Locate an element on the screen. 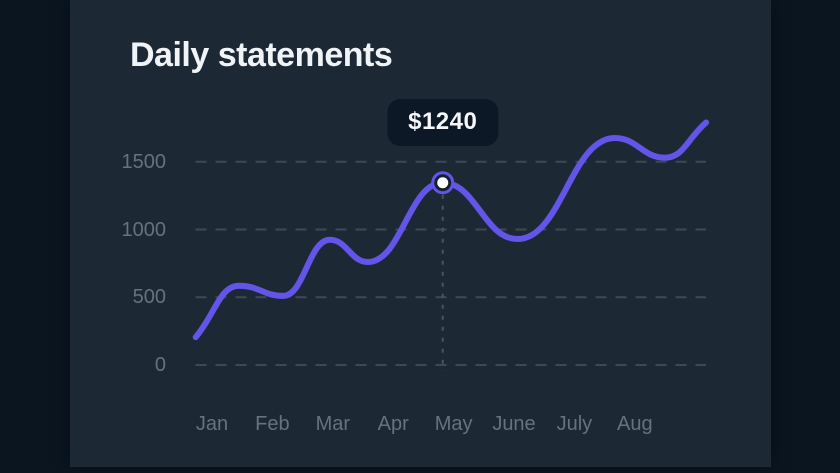 The width and height of the screenshot is (840, 473). x-month-label: Apr is located at coordinates (393, 424).